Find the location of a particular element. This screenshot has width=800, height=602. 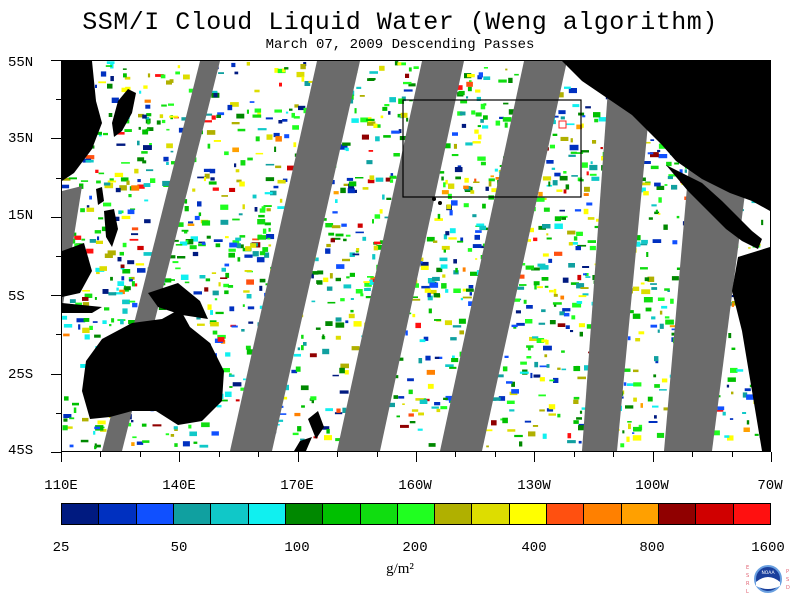

colorbar-label: 1600 is located at coordinates (768, 548).